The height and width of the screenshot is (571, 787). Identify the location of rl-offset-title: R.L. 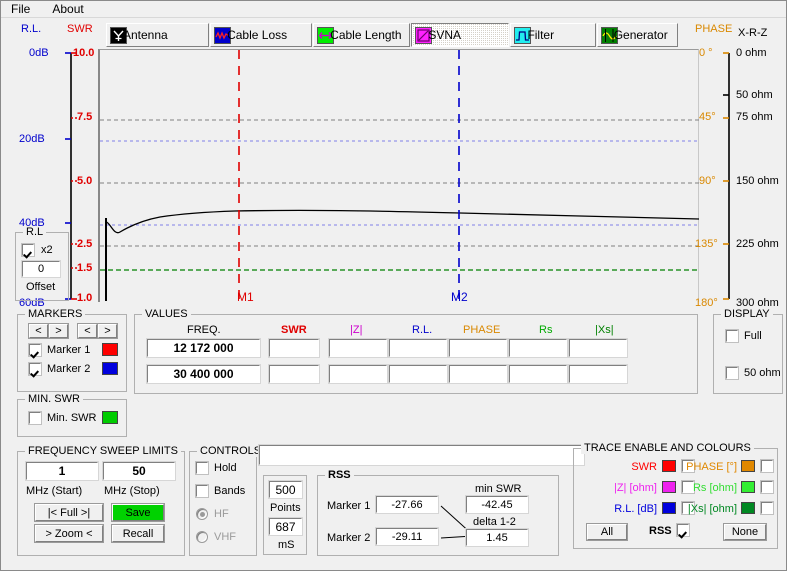
(35, 232).